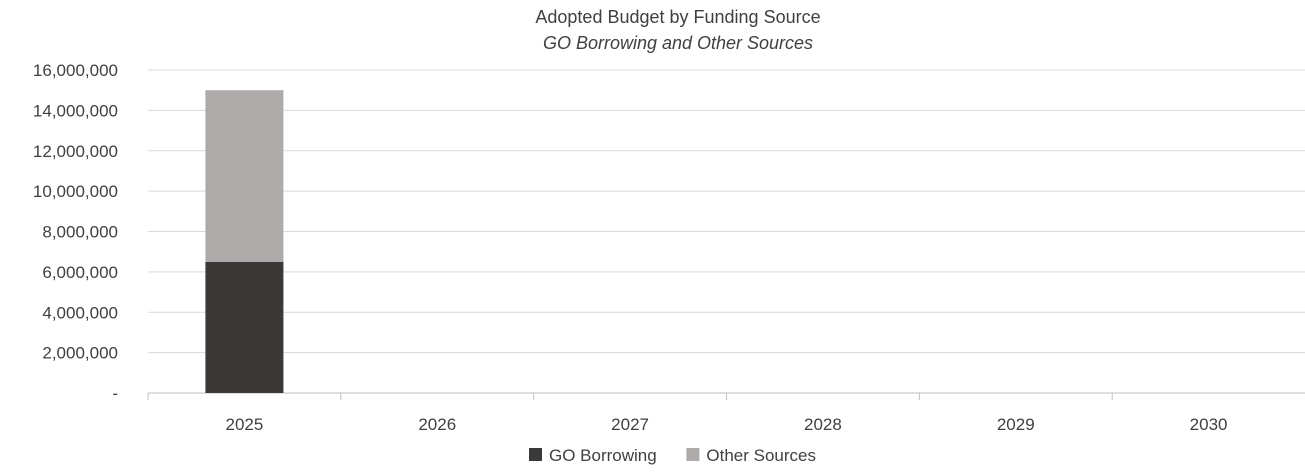 This screenshot has height=475, width=1305. I want to click on legend-label: Other Sources, so click(761, 455).